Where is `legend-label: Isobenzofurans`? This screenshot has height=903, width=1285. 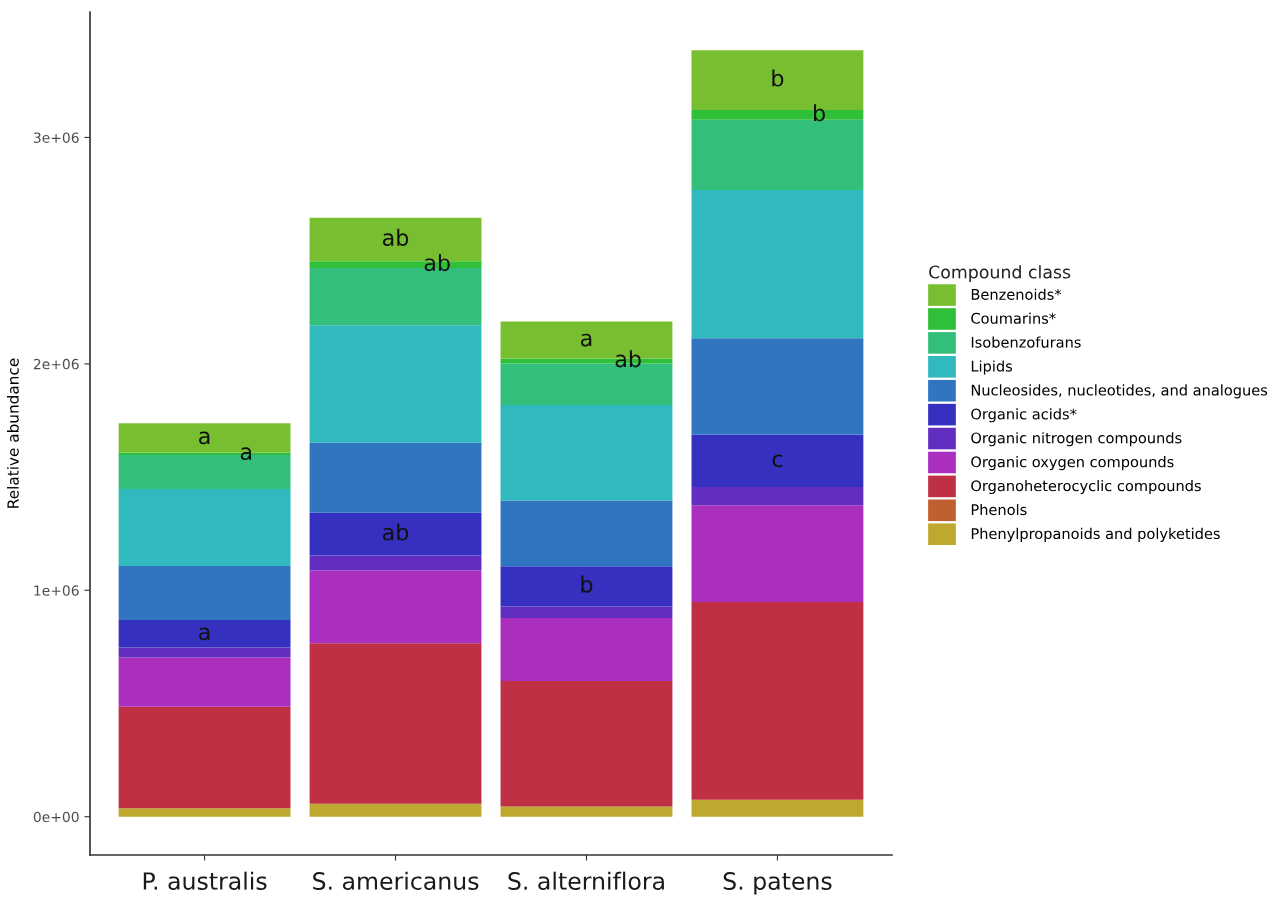
legend-label: Isobenzofurans is located at coordinates (1026, 342).